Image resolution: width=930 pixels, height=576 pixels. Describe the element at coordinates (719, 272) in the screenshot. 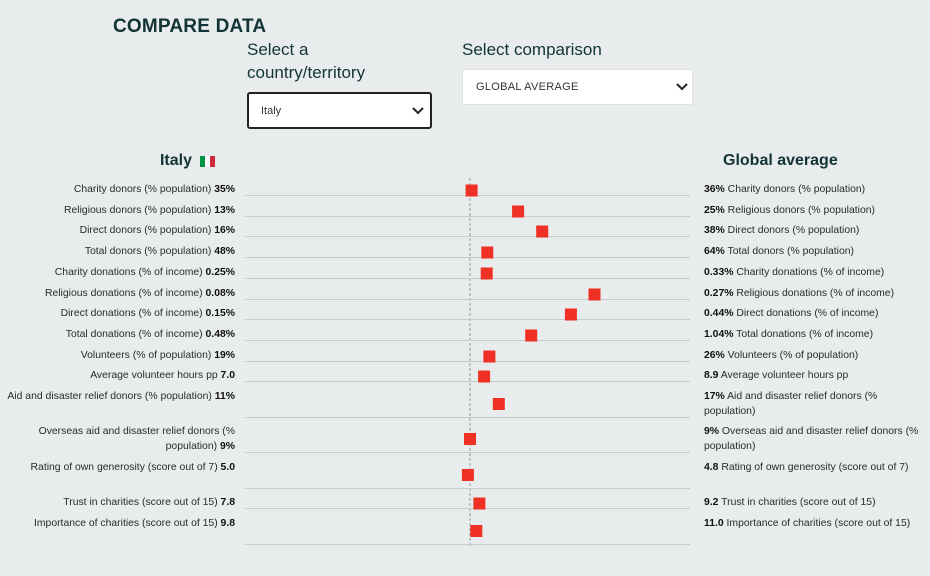

I see `global-value: 0.33%` at that location.